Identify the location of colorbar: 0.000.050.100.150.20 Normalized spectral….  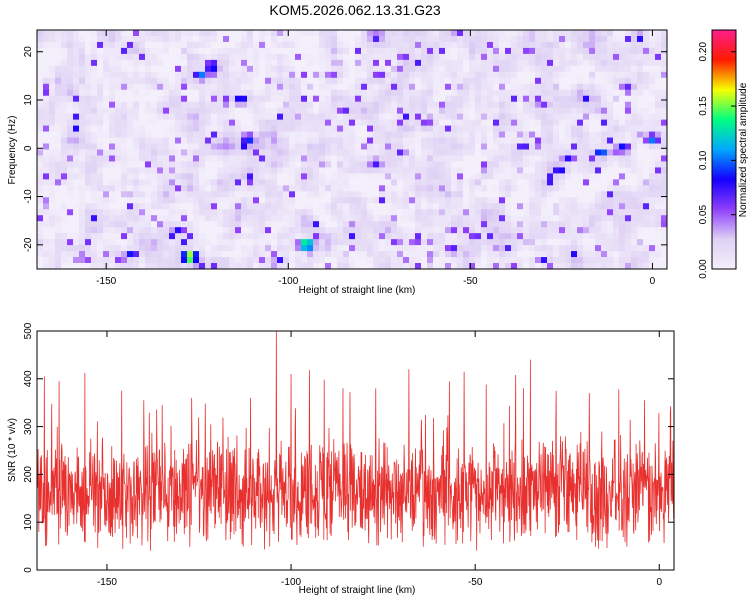
(723, 154).